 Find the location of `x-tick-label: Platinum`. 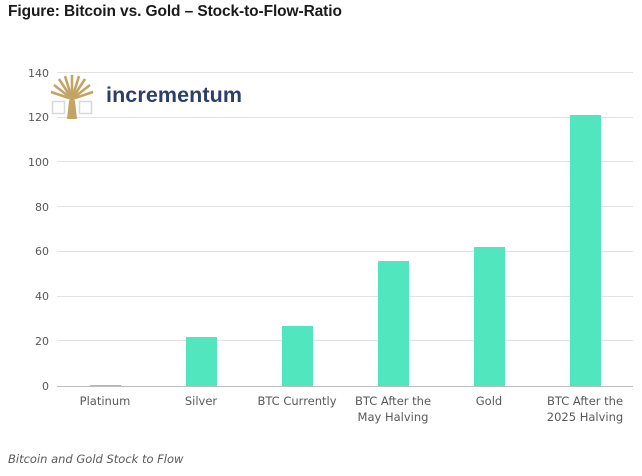

x-tick-label: Platinum is located at coordinates (105, 401).